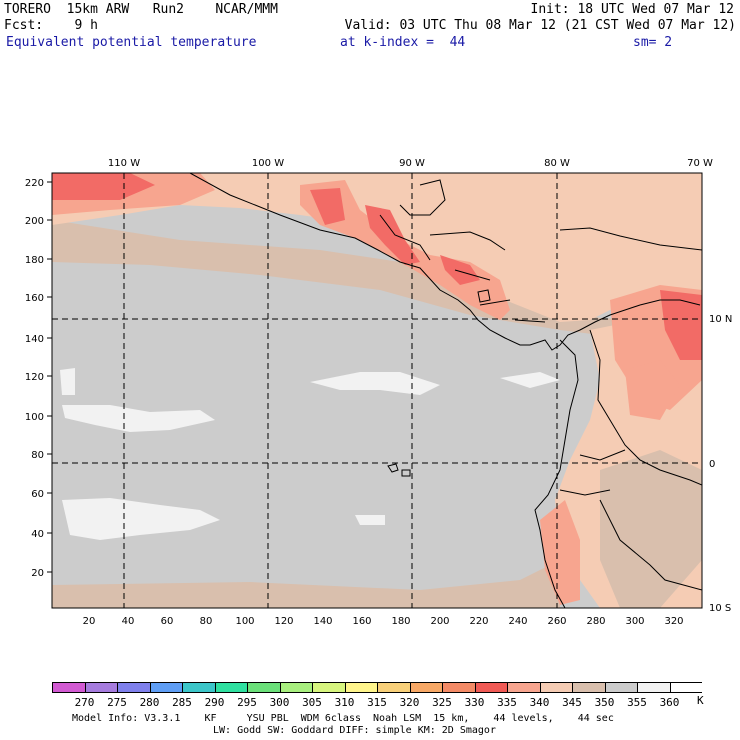 The width and height of the screenshot is (740, 740). I want to click on x-tick-label: 160, so click(361, 621).